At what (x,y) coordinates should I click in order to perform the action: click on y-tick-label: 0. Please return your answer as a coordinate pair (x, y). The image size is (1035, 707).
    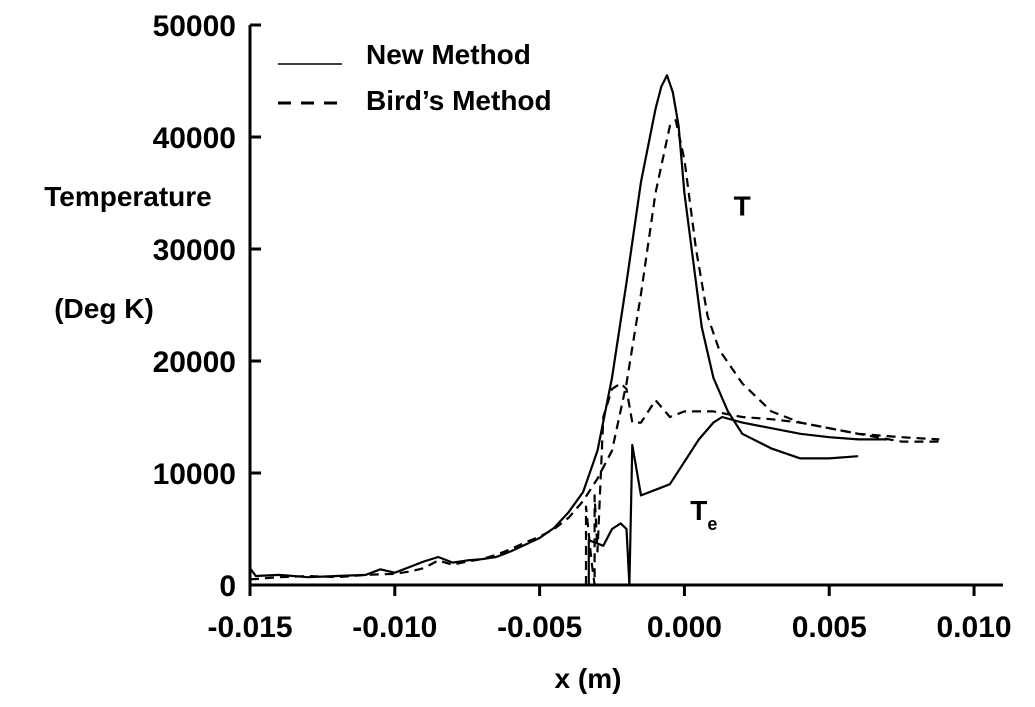
    Looking at the image, I should click on (227, 586).